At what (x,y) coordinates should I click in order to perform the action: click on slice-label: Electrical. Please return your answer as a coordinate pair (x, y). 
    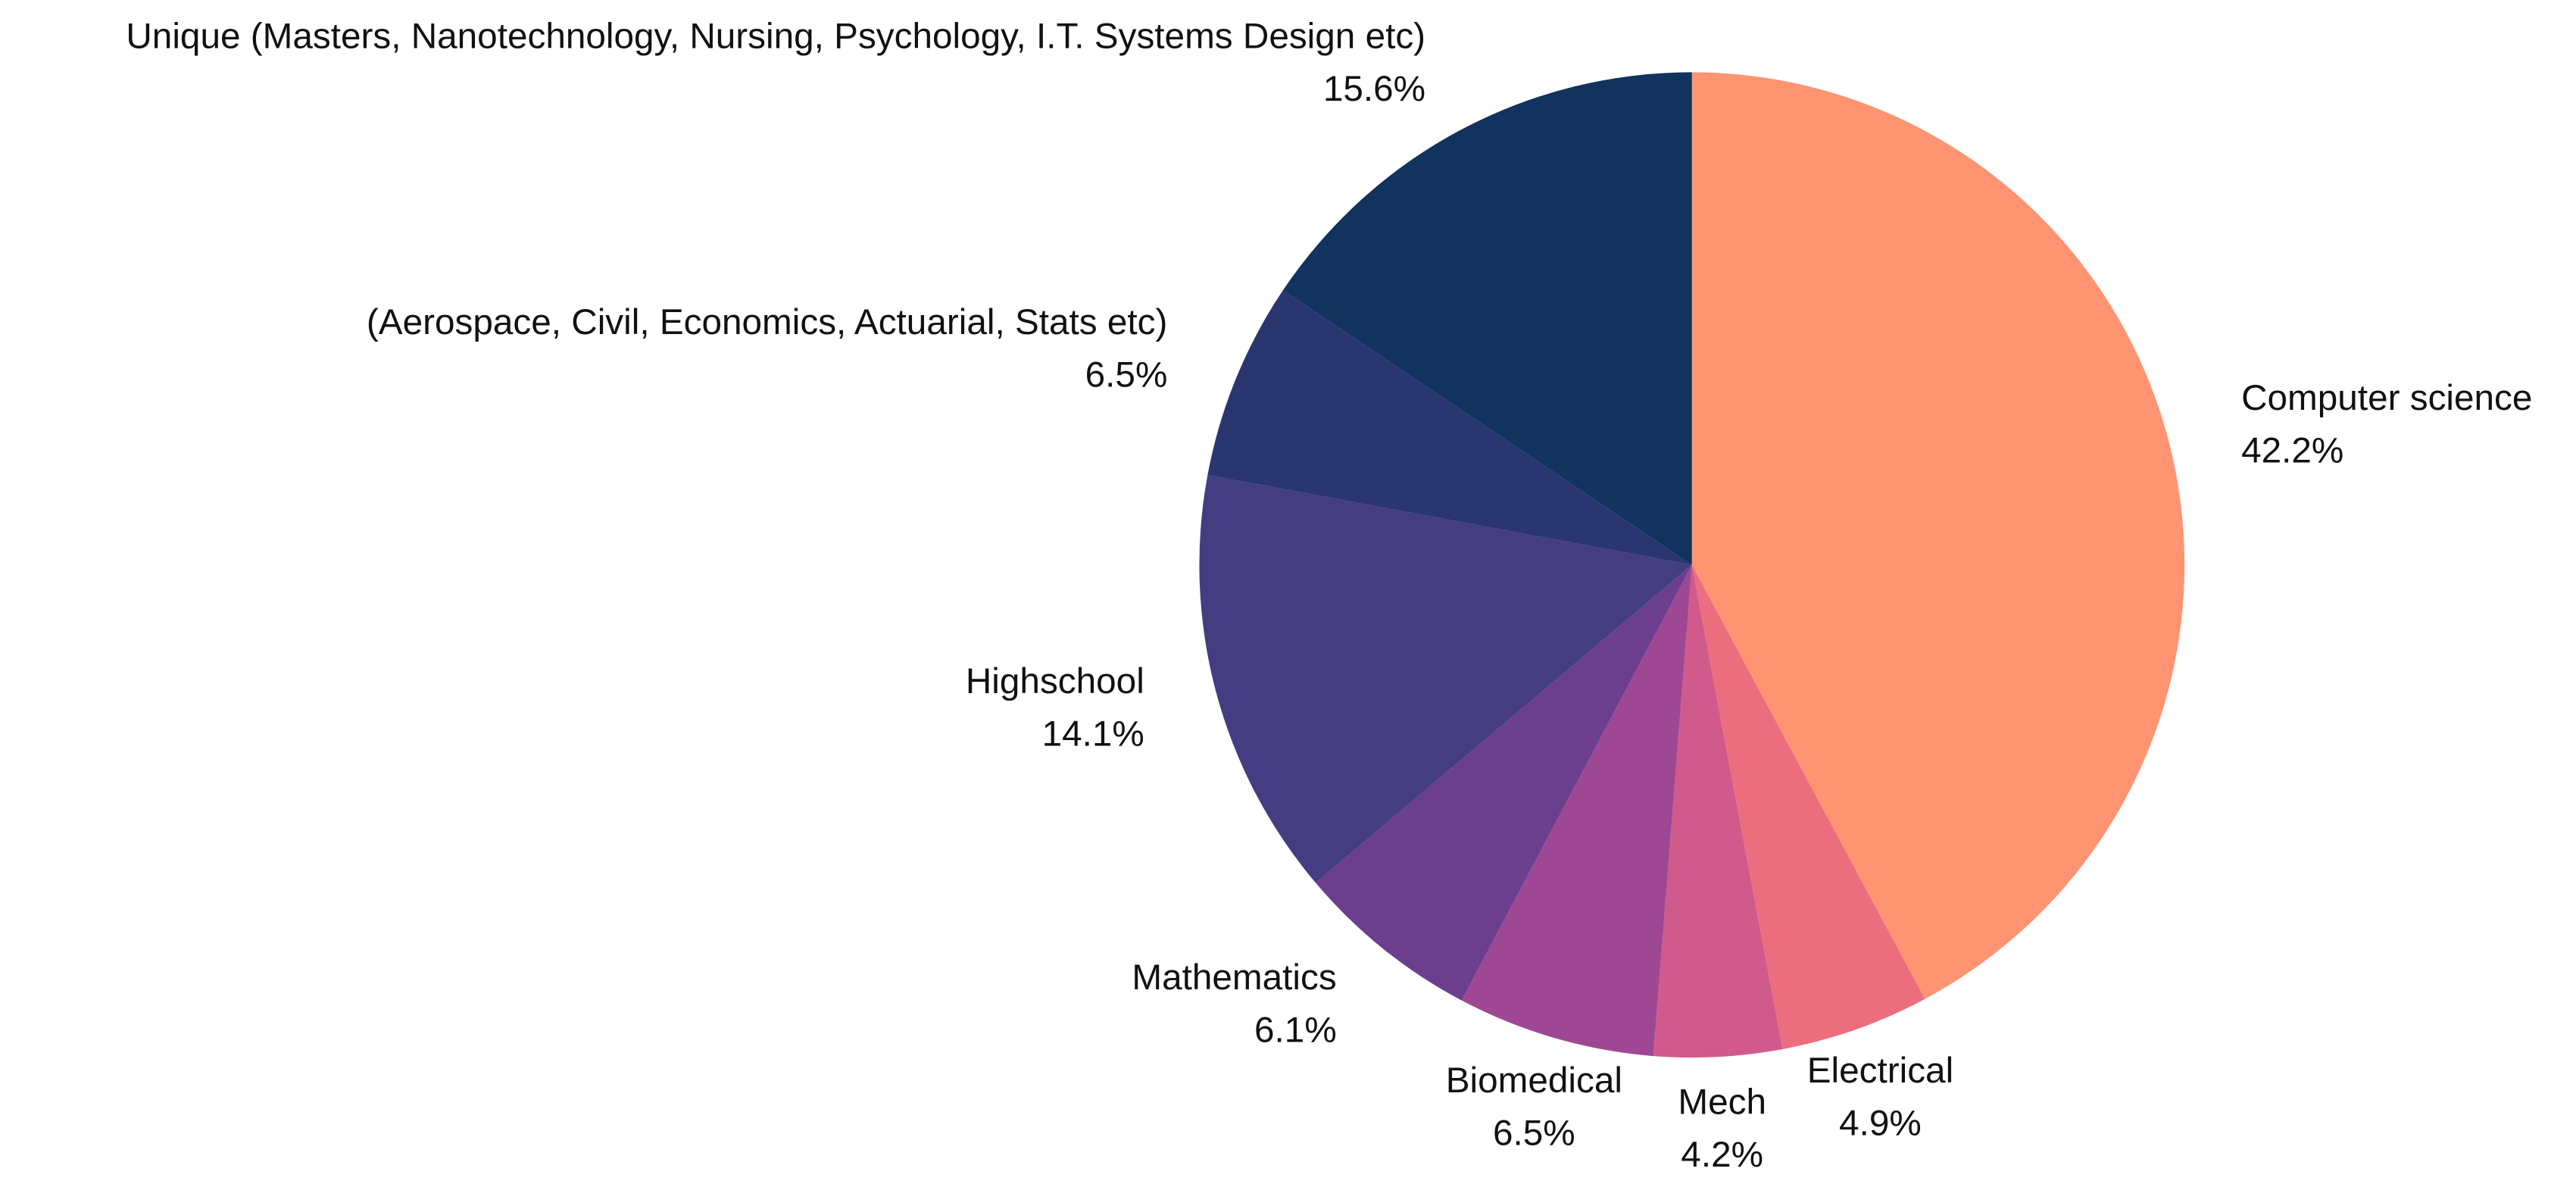
    Looking at the image, I should click on (1880, 1071).